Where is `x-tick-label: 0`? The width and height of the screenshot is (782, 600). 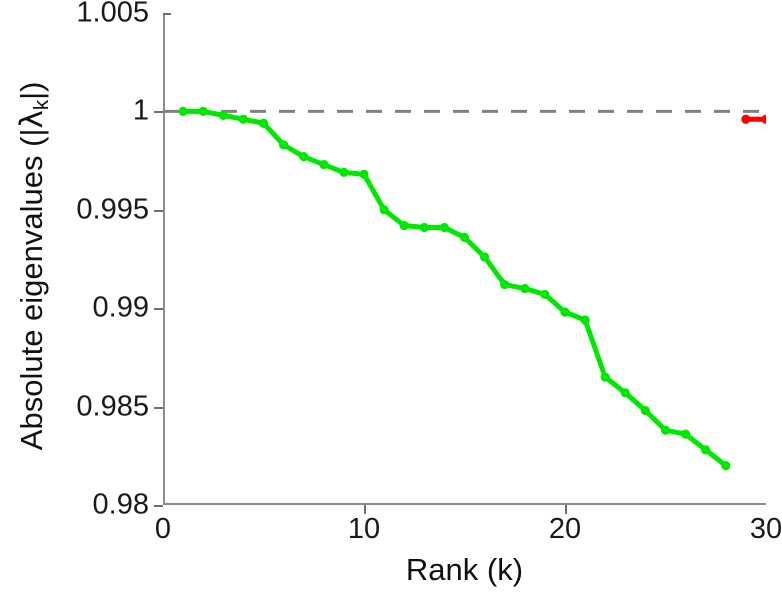
x-tick-label: 0 is located at coordinates (163, 529).